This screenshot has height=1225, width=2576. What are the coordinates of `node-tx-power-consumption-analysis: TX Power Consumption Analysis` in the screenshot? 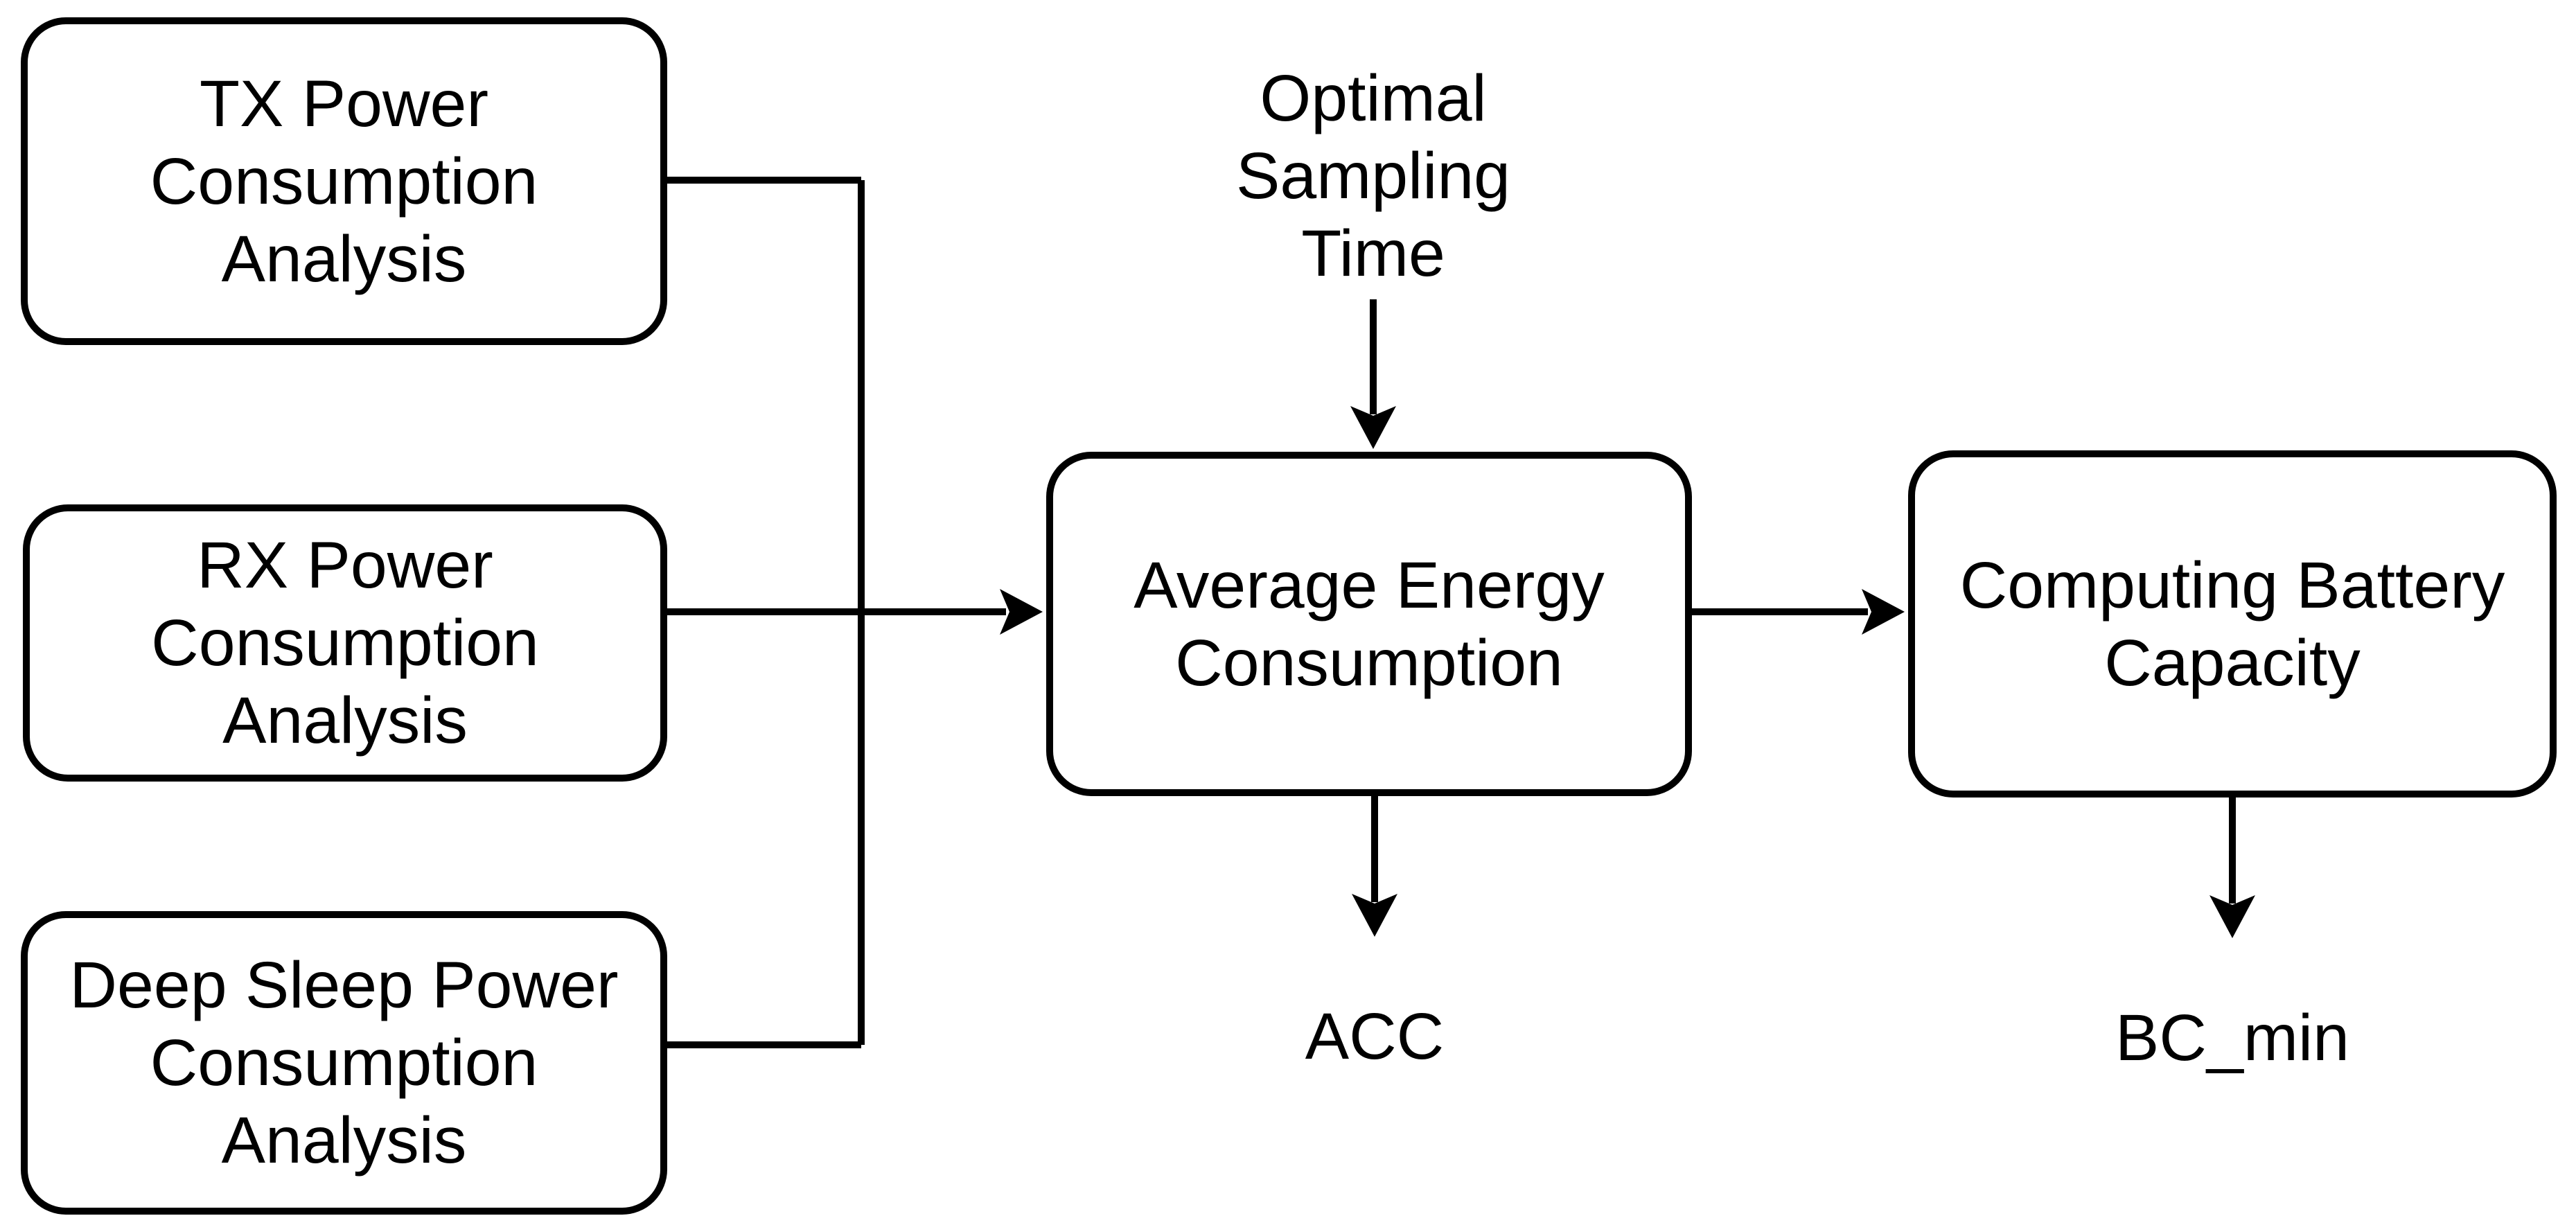 It's located at (344, 181).